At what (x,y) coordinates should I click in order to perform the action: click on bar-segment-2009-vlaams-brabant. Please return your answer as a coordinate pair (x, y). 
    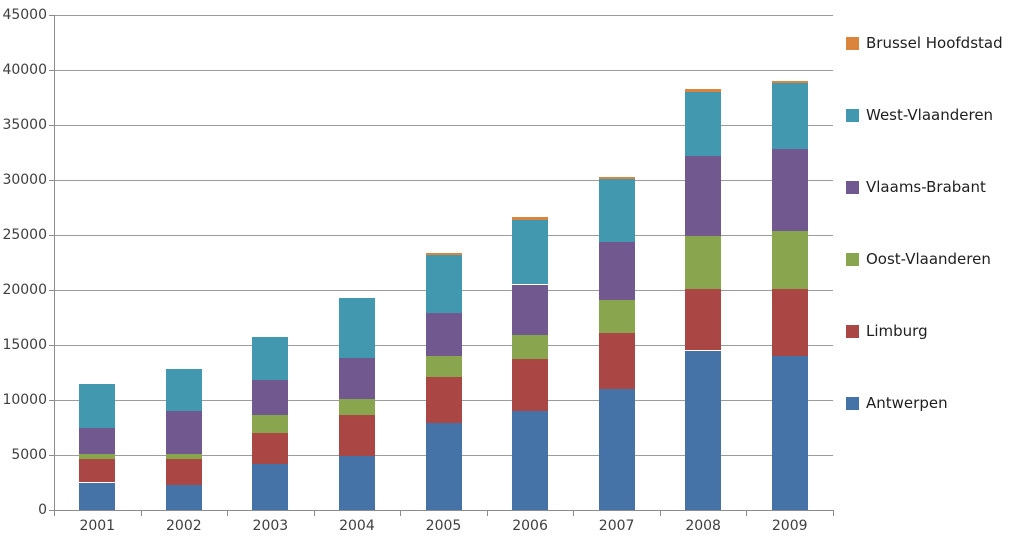
    Looking at the image, I should click on (789, 190).